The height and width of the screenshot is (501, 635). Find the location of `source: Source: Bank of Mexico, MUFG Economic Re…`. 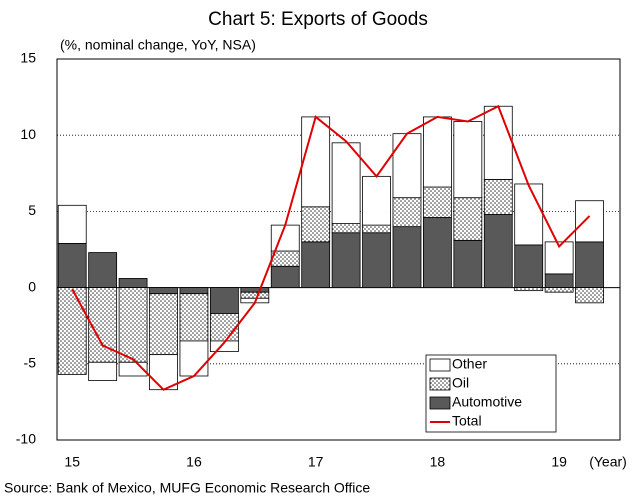

source: Source: Bank of Mexico, MUFG Economic Re… is located at coordinates (187, 488).